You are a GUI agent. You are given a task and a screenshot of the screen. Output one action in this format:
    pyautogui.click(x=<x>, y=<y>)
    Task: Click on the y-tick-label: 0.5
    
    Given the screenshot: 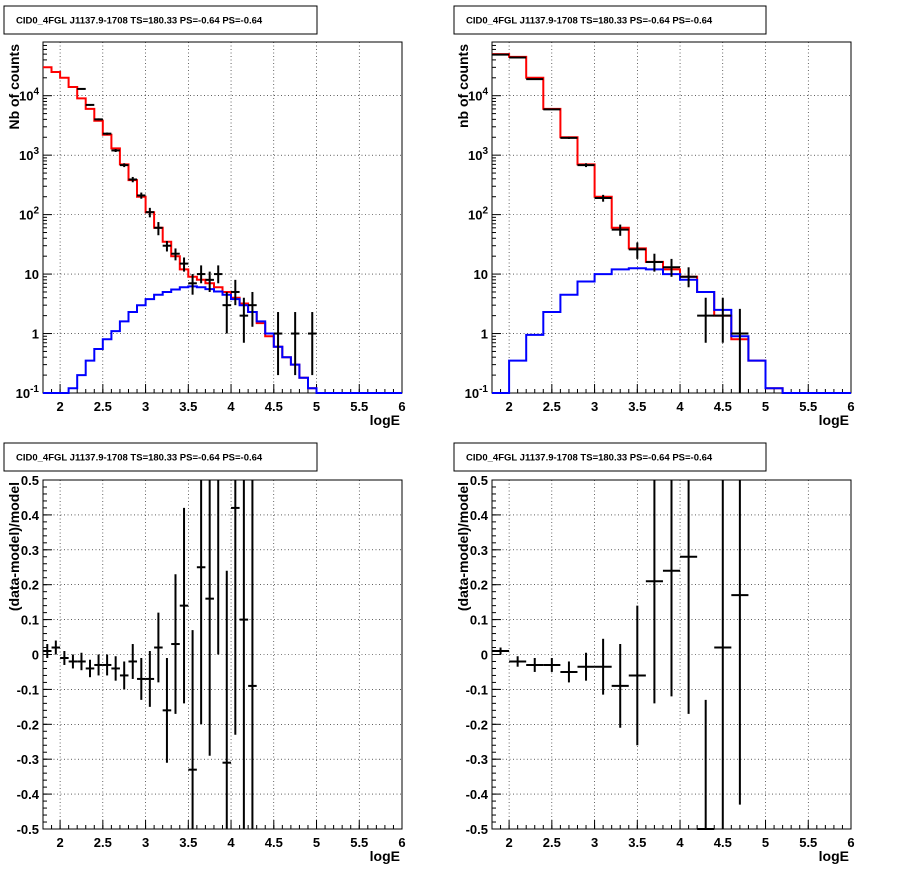 What is the action you would take?
    pyautogui.click(x=30, y=480)
    